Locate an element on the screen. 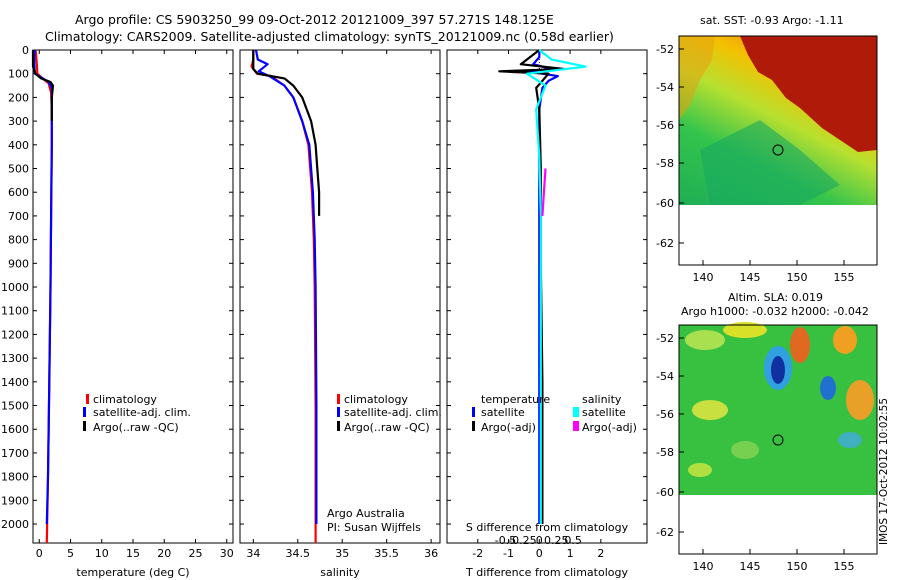 Image resolution: width=900 pixels, height=580 pixels. x-axis-label: temperature (deg C) is located at coordinates (132, 572).